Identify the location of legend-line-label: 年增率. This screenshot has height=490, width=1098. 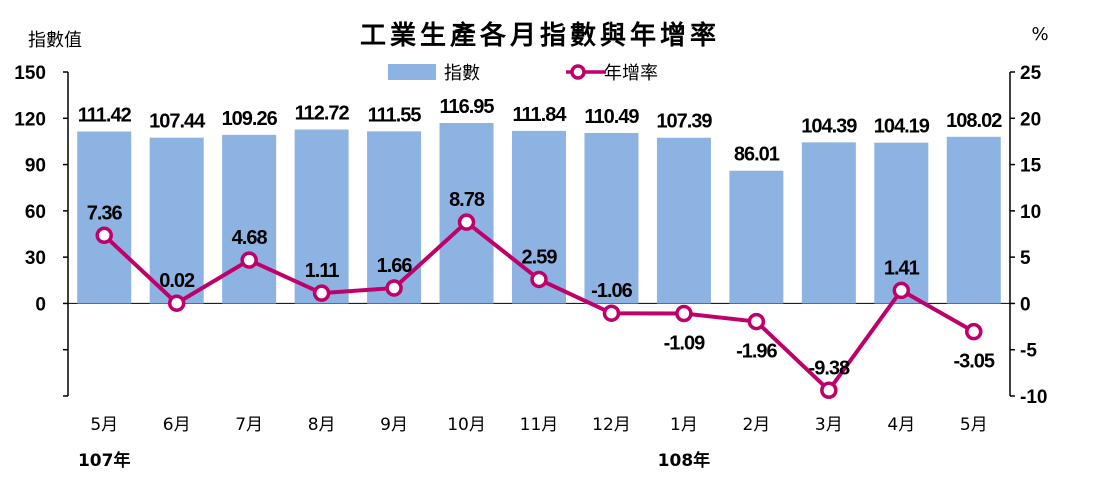
(631, 73).